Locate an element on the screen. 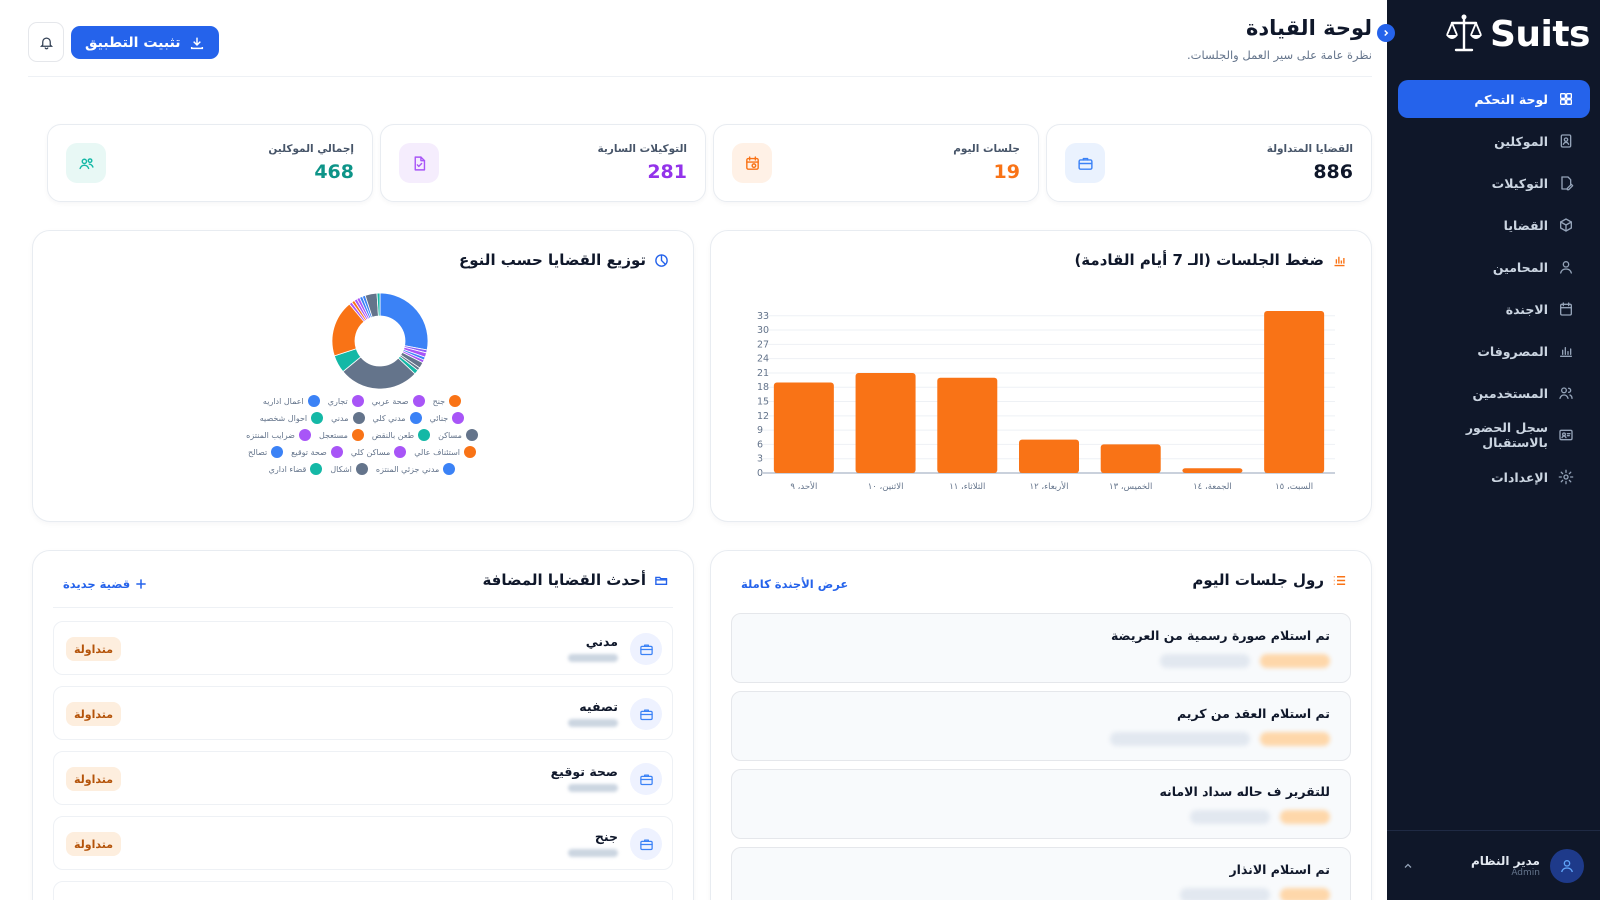 The height and width of the screenshot is (900, 1600). legend-label: استئناف عالي is located at coordinates (437, 452).